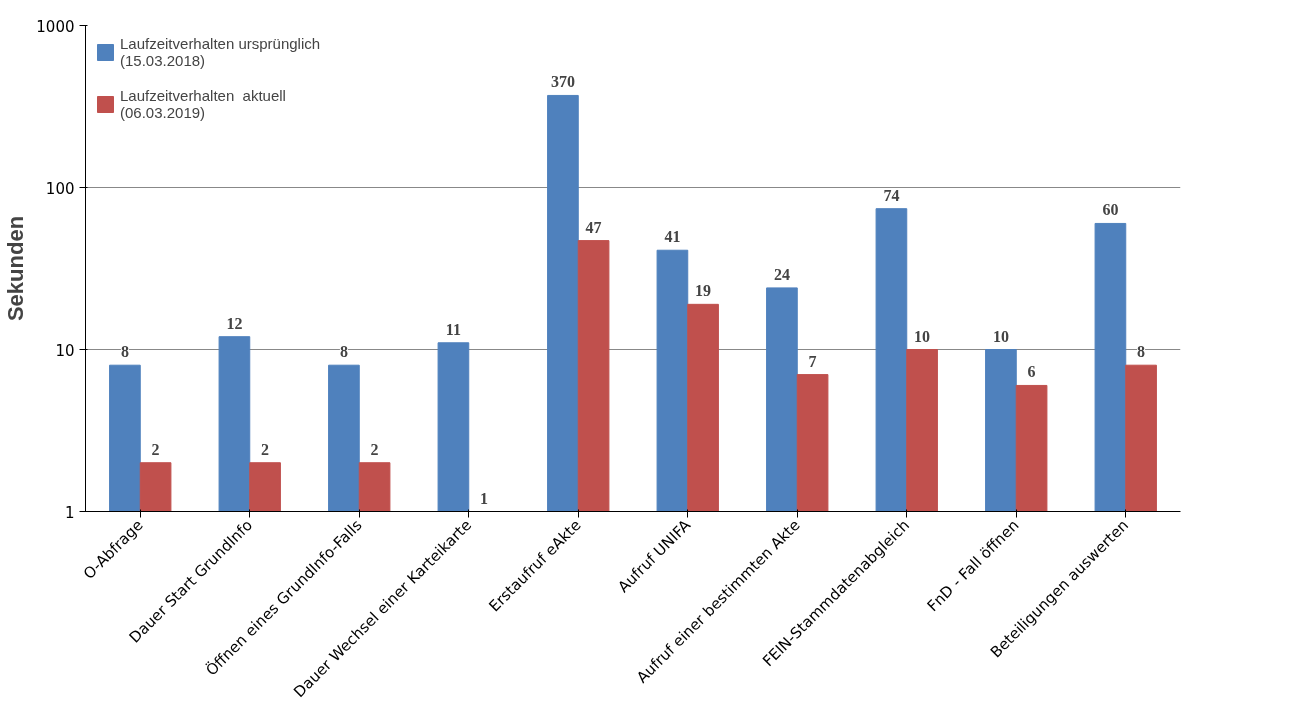 This screenshot has width=1297, height=716. Describe the element at coordinates (60, 188) in the screenshot. I see `y-tick-label: 100` at that location.